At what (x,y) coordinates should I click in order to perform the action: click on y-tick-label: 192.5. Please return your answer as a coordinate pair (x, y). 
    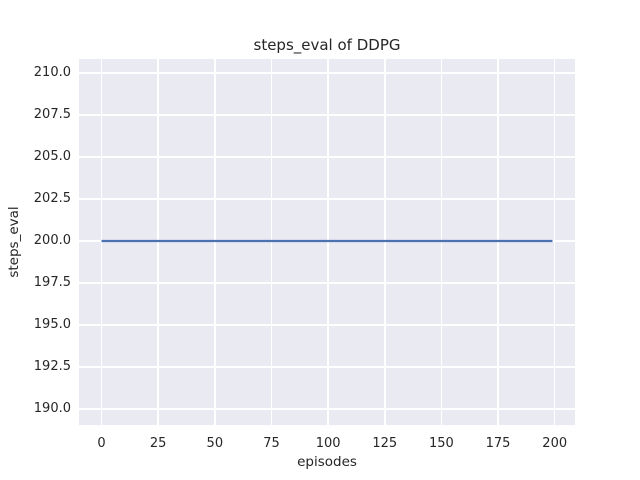
    Looking at the image, I should click on (52, 367).